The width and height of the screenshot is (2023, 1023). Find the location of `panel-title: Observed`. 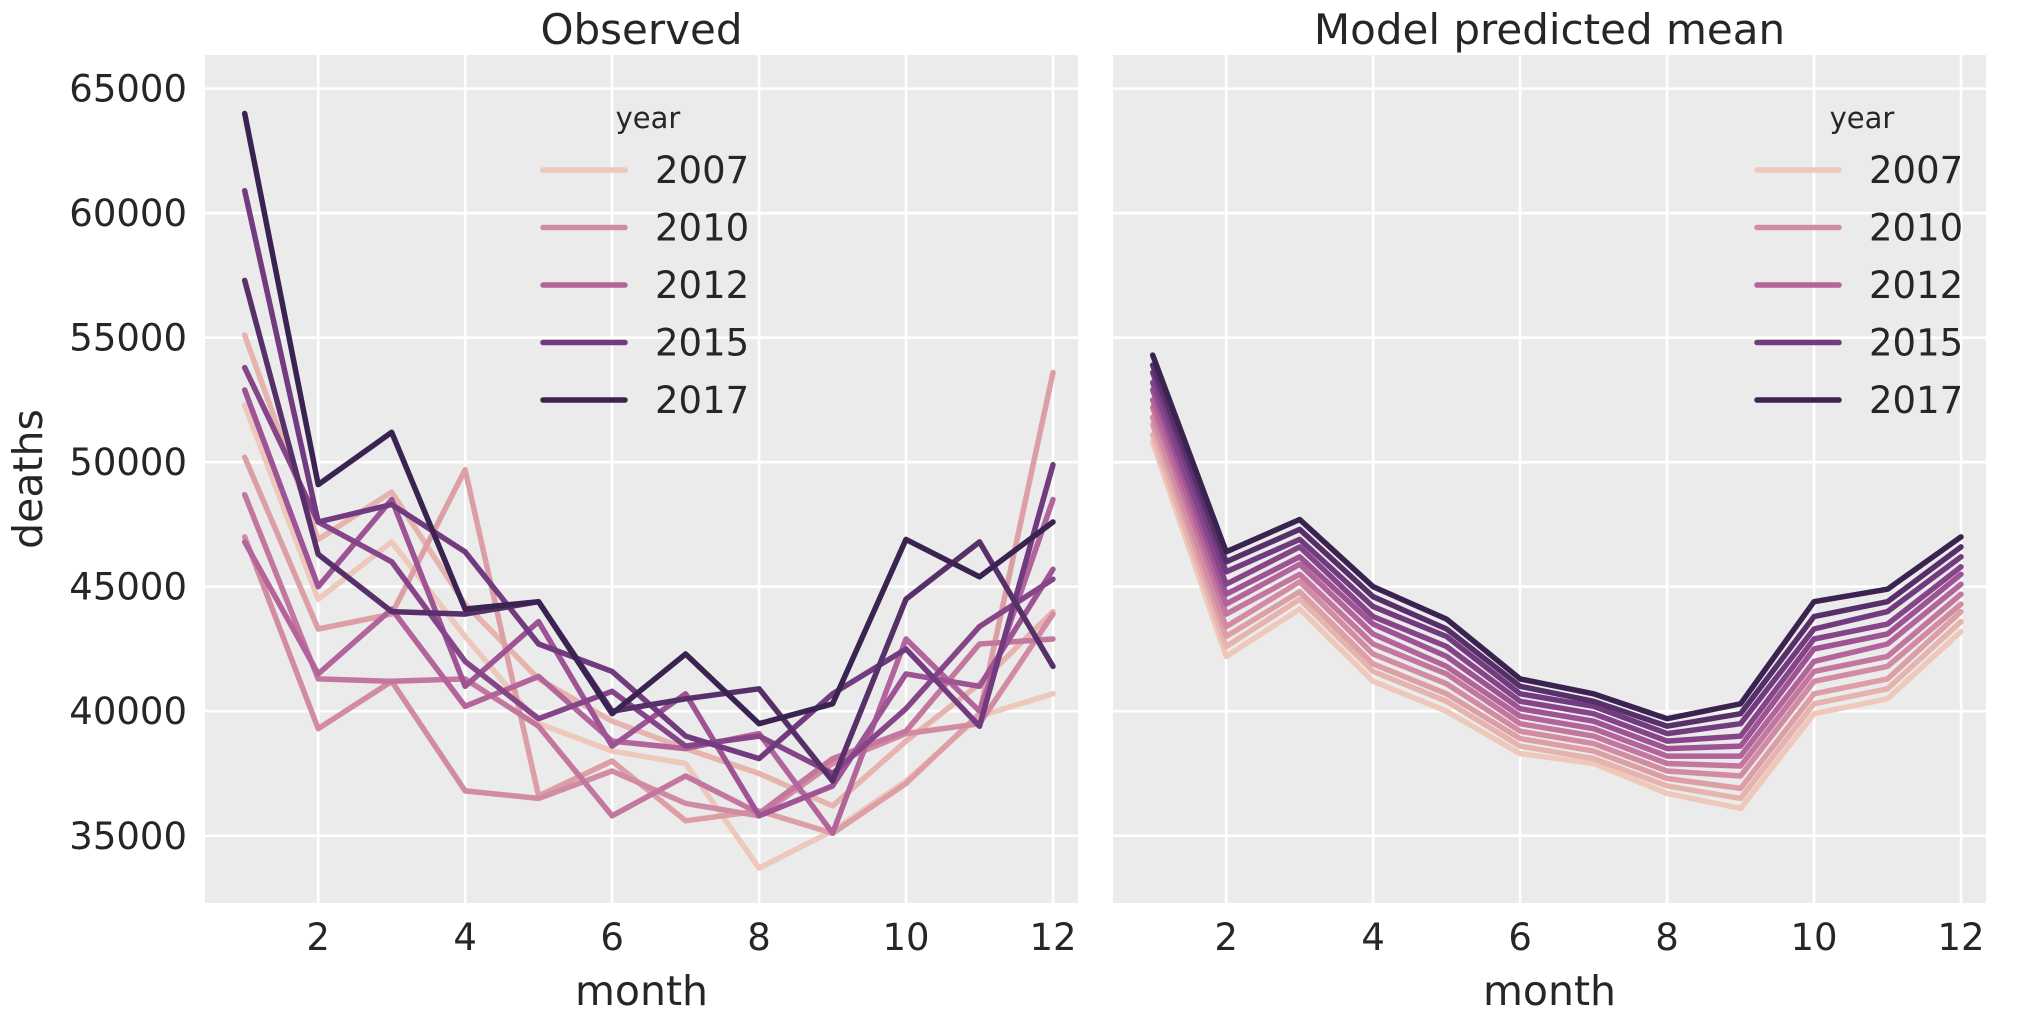

panel-title: Observed is located at coordinates (641, 29).